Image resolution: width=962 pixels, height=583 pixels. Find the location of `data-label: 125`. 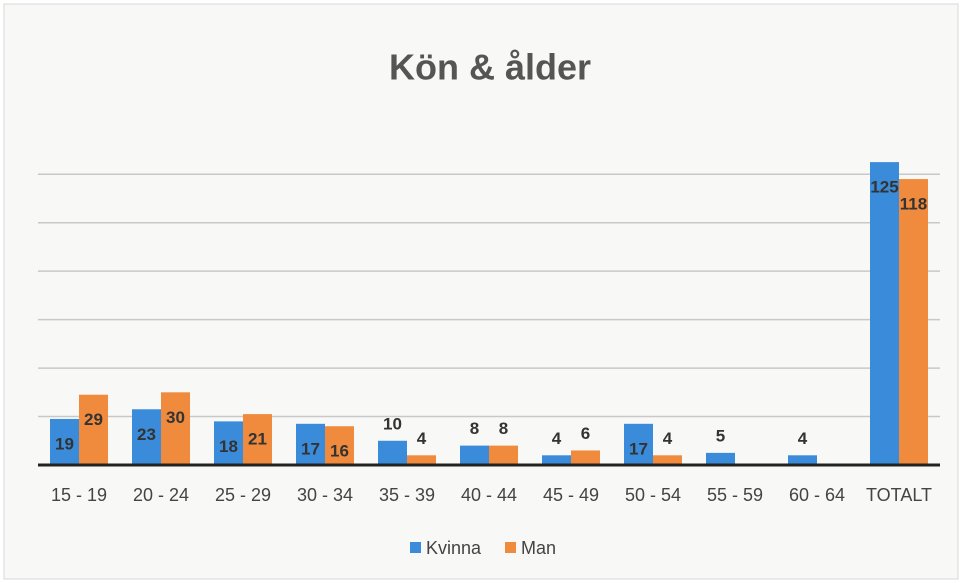

data-label: 125 is located at coordinates (884, 187).